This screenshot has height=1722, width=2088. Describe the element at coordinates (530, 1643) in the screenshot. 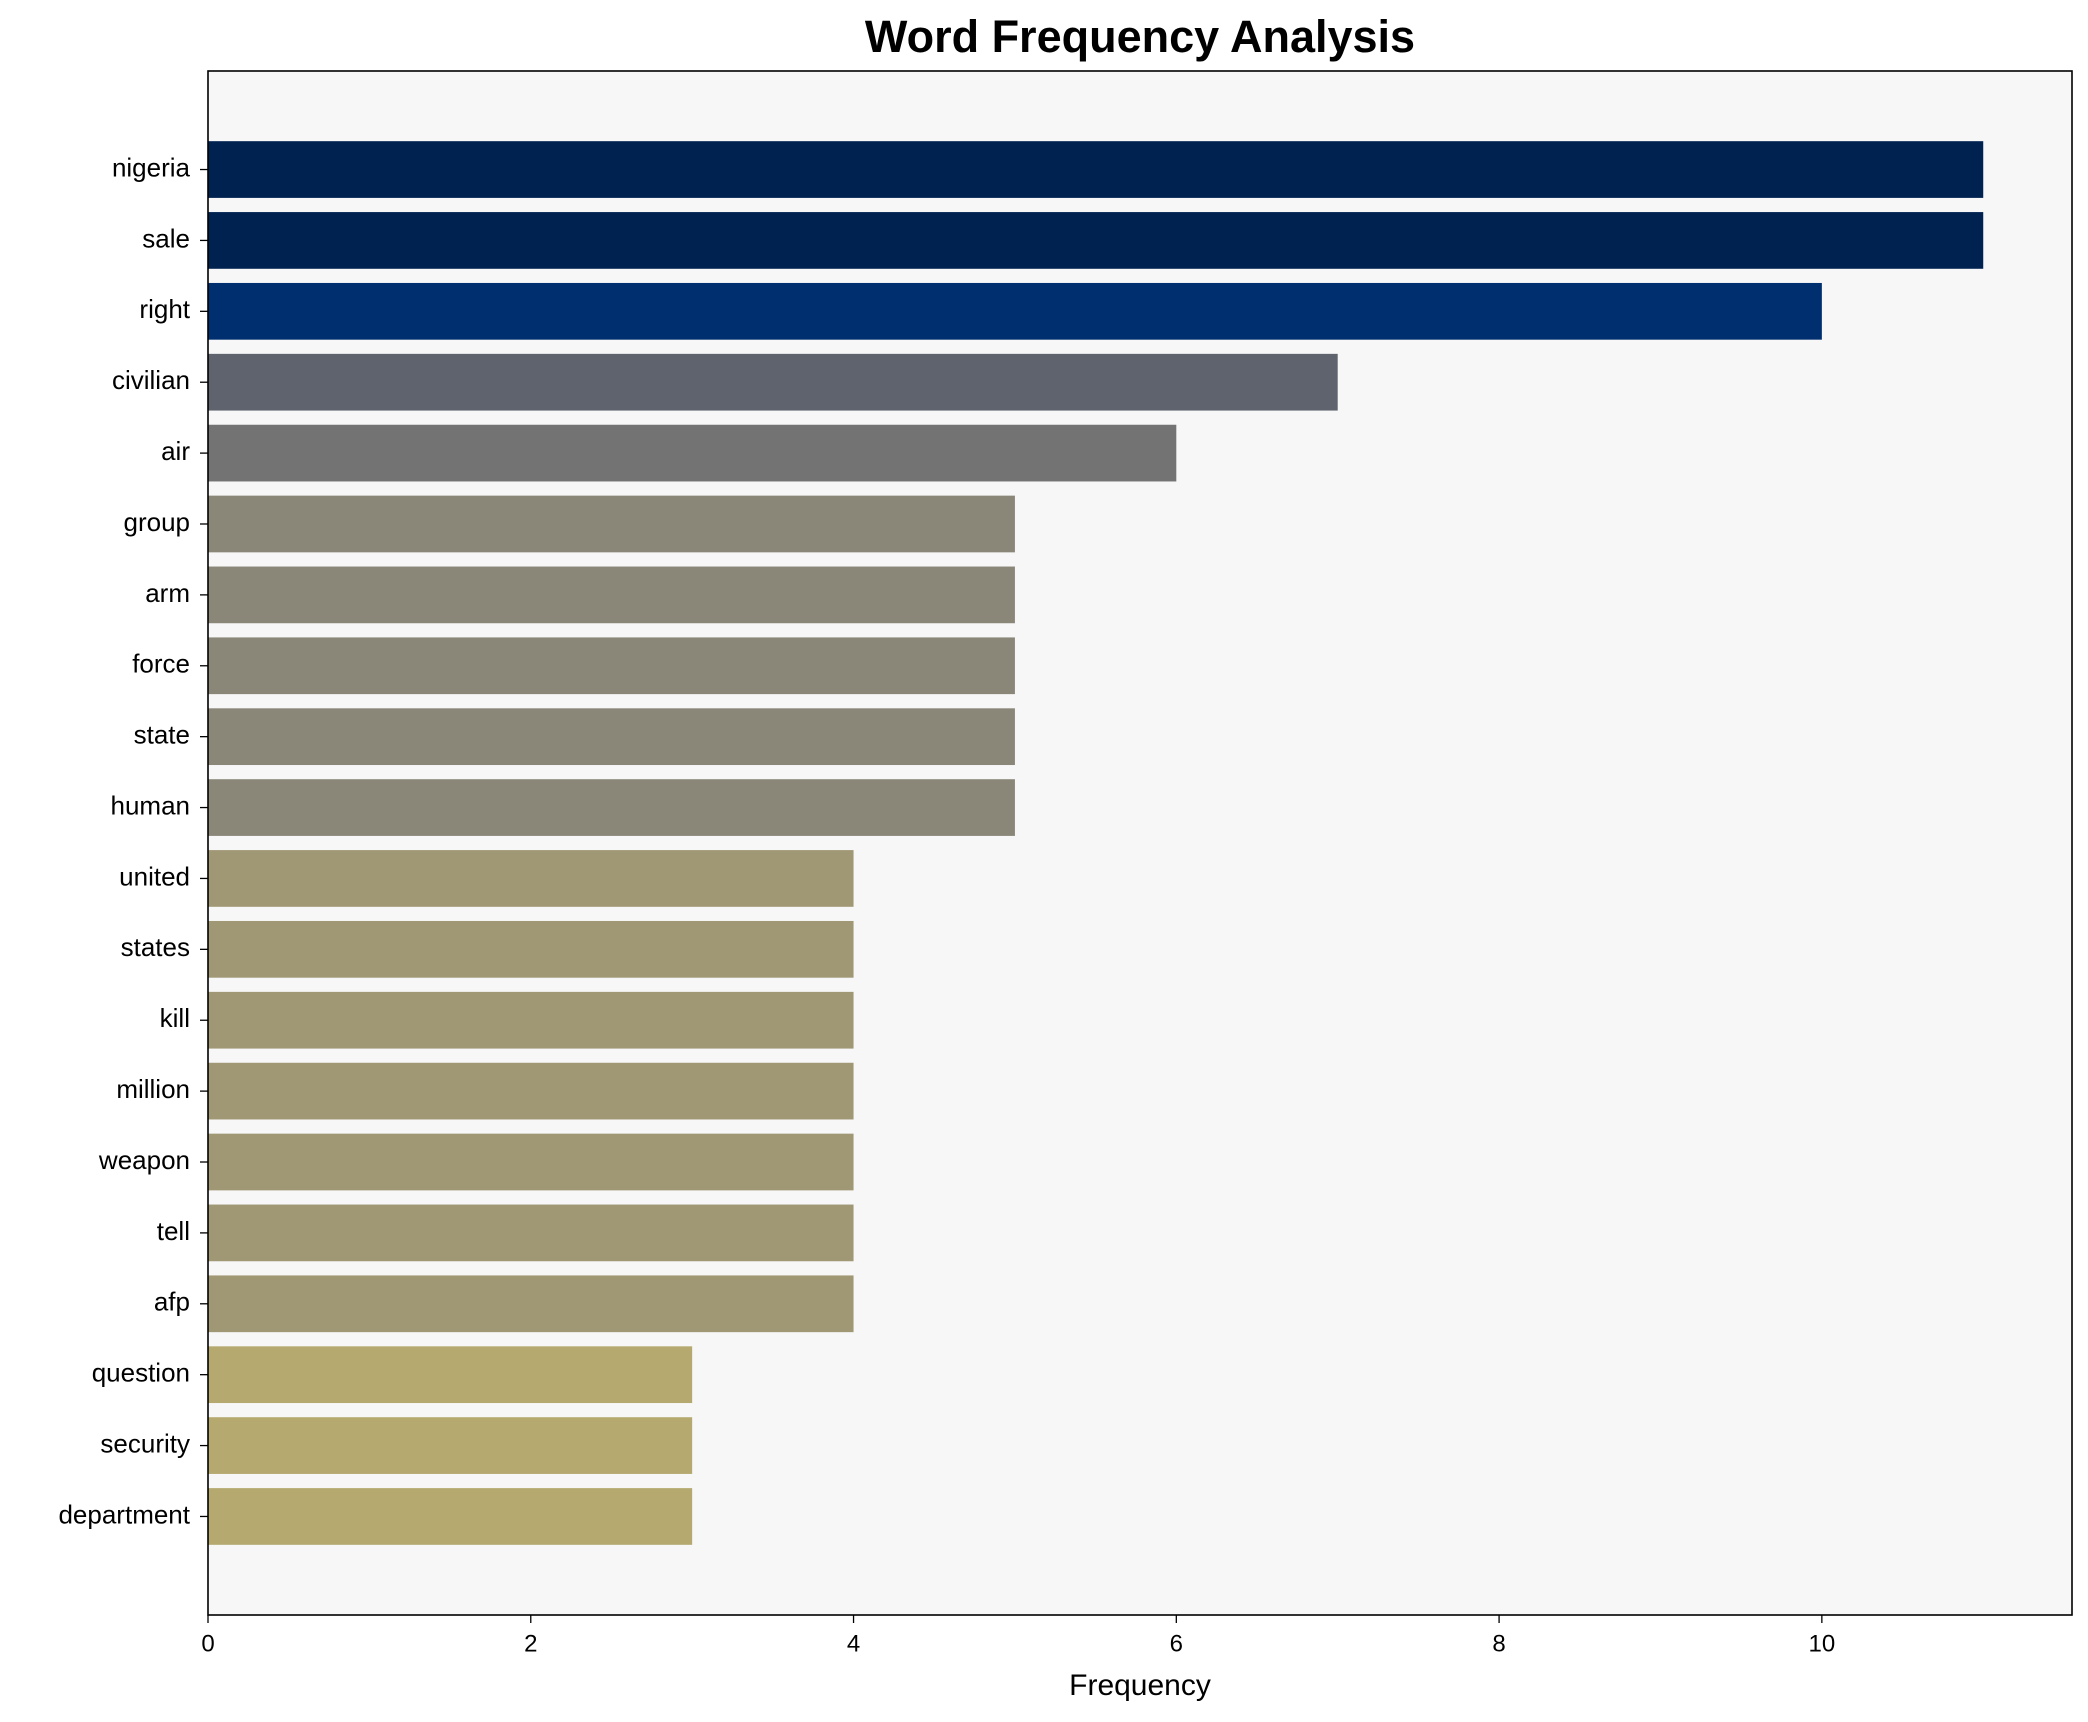

I see `x-tick-label: 2` at that location.